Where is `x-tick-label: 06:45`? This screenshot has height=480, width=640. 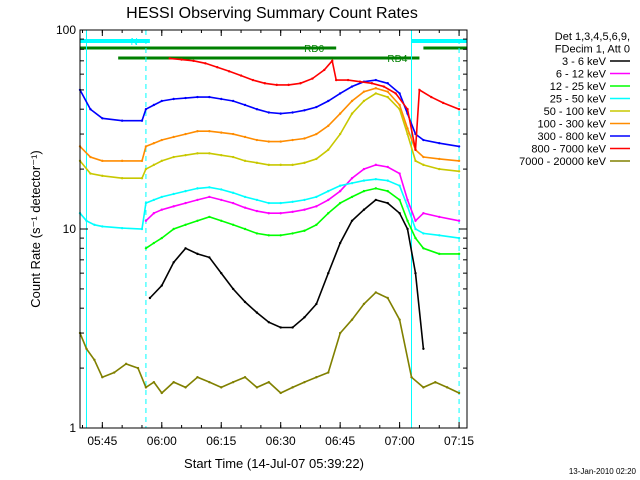
x-tick-label: 06:45 is located at coordinates (340, 441).